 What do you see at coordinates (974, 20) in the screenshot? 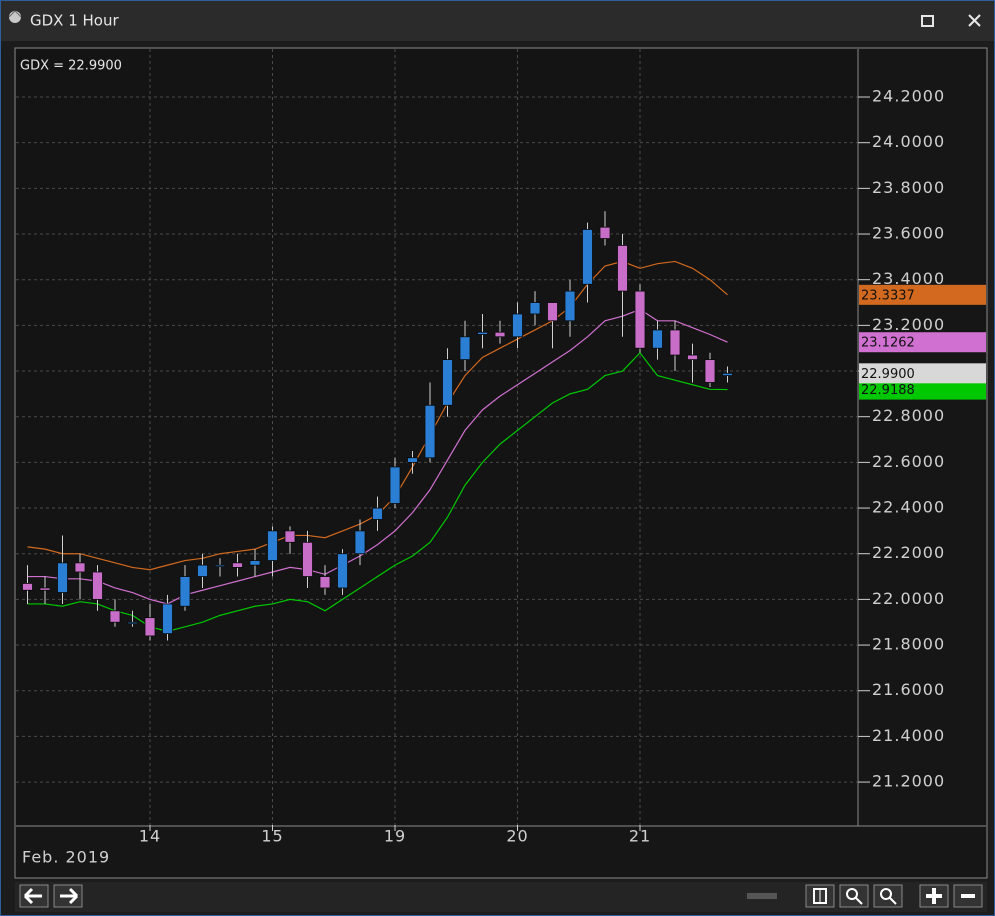
I see `close-button` at bounding box center [974, 20].